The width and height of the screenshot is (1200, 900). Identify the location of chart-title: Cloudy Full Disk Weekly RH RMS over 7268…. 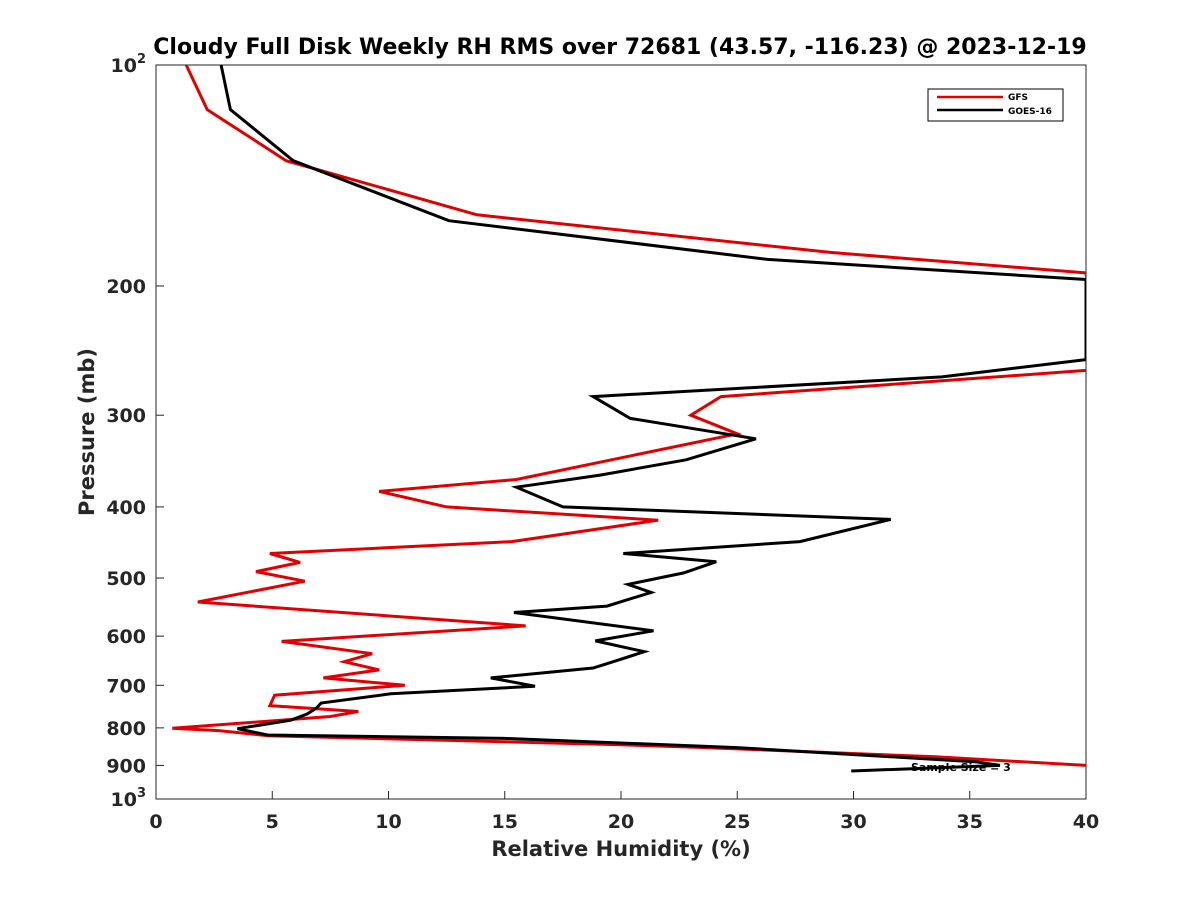
(619, 47).